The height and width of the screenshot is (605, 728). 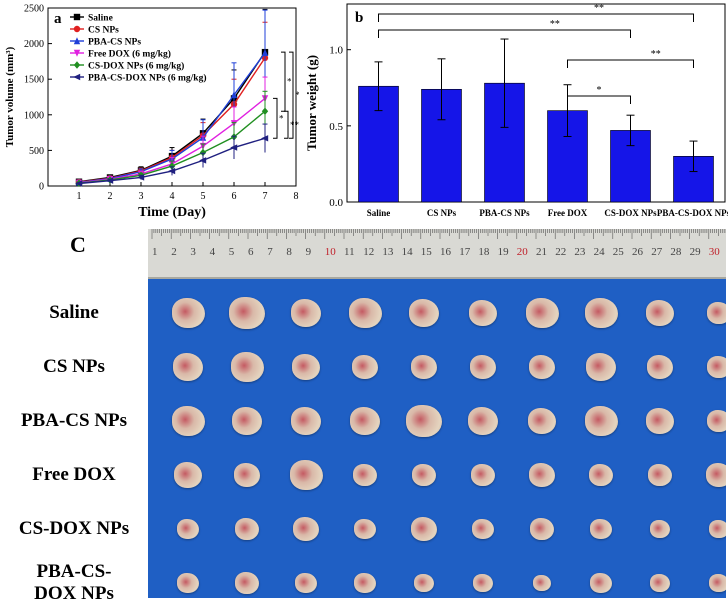 I want to click on ruler-number: 12, so click(x=368, y=252).